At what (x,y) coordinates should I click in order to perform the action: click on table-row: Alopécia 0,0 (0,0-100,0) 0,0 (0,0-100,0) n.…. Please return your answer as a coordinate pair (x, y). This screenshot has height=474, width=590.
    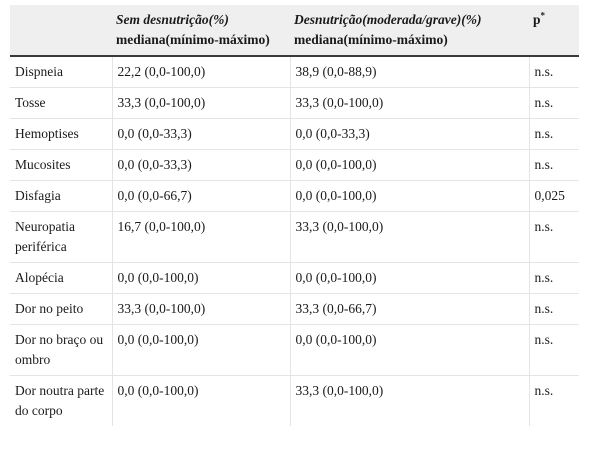
    Looking at the image, I should click on (294, 278).